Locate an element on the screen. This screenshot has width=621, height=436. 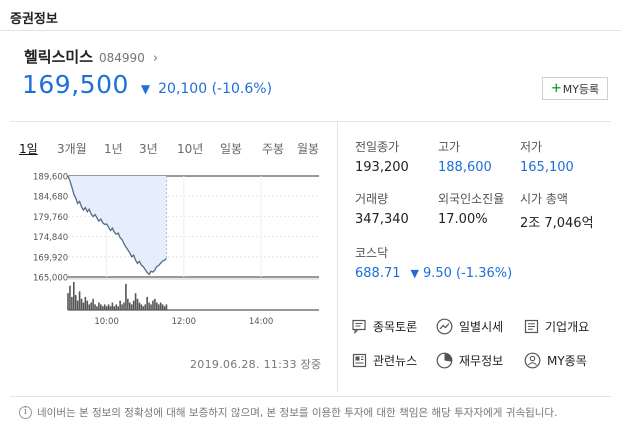
x-tick-label: 14:00 is located at coordinates (261, 322).